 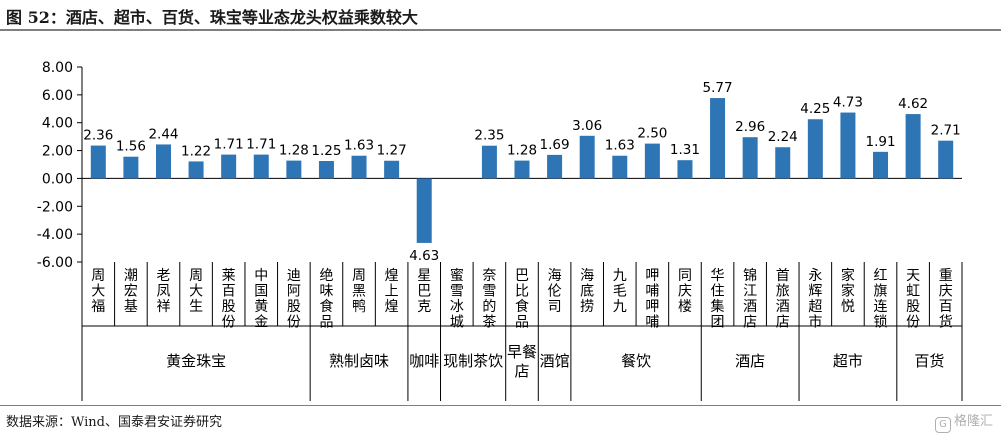 I want to click on category-label: 永辉超市, so click(x=815, y=299).